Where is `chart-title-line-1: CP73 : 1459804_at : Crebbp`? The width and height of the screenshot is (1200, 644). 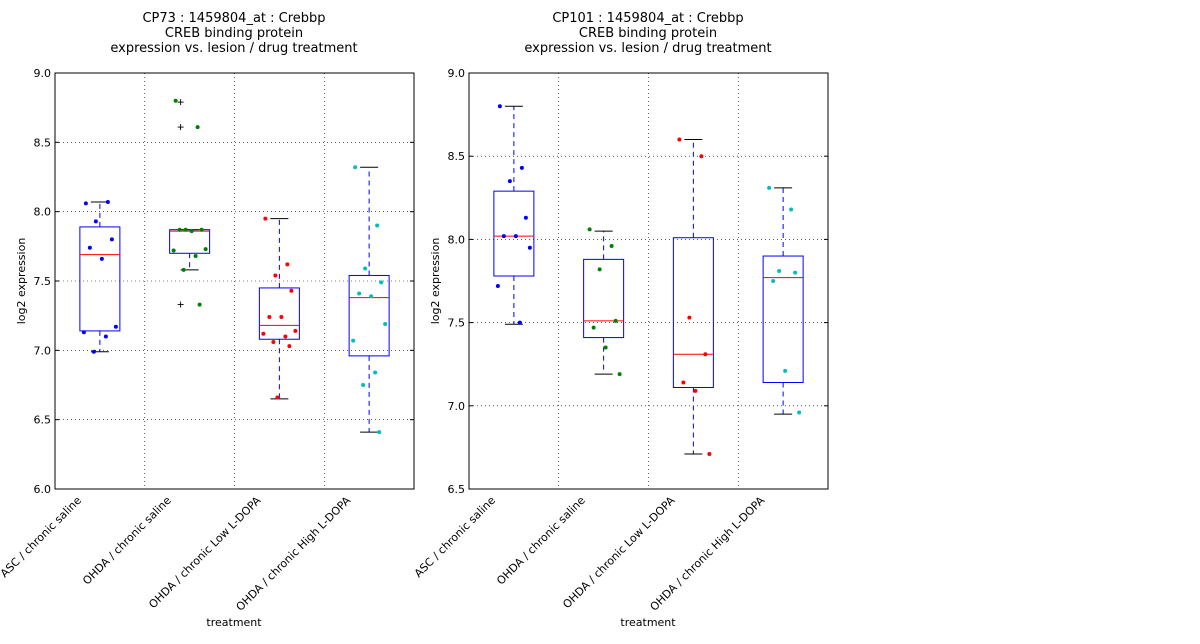
chart-title-line-1: CP73 : 1459804_at : Crebbp is located at coordinates (233, 18).